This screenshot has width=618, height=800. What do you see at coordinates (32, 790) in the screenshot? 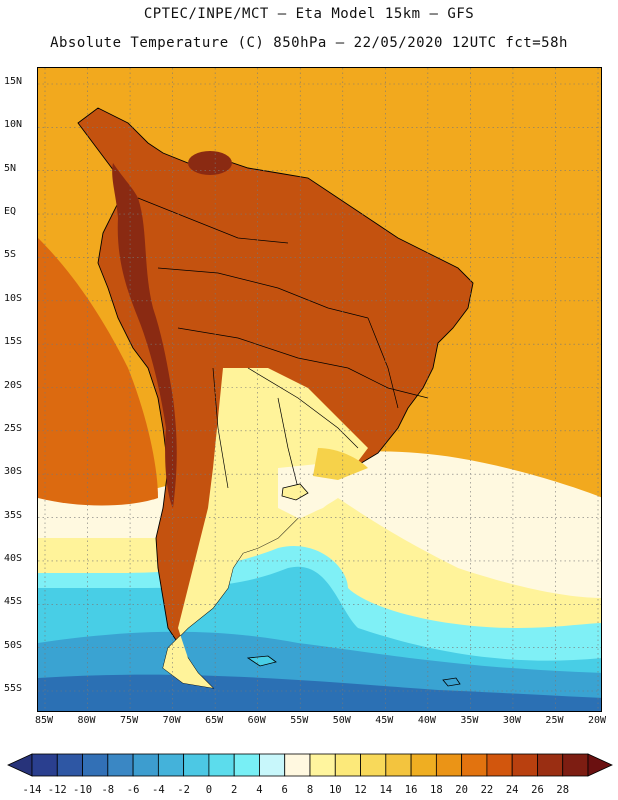
I see `colorbar-tick-label: -14` at bounding box center [32, 790].